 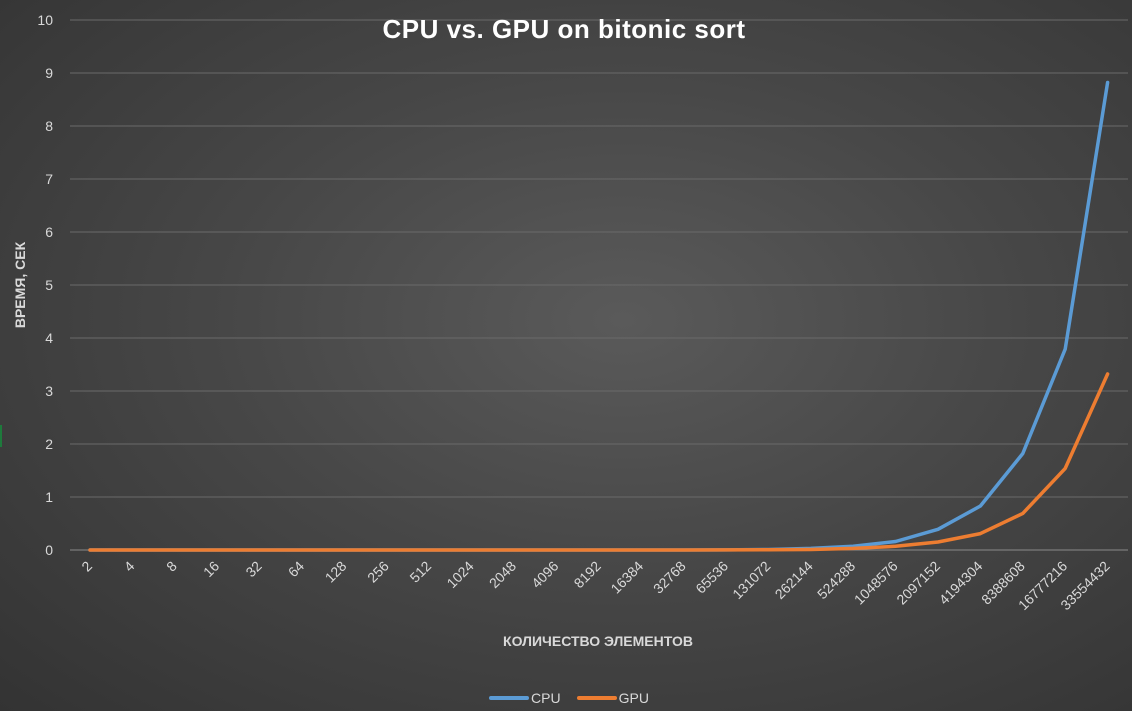 What do you see at coordinates (49, 338) in the screenshot?
I see `y-tick-label: 4` at bounding box center [49, 338].